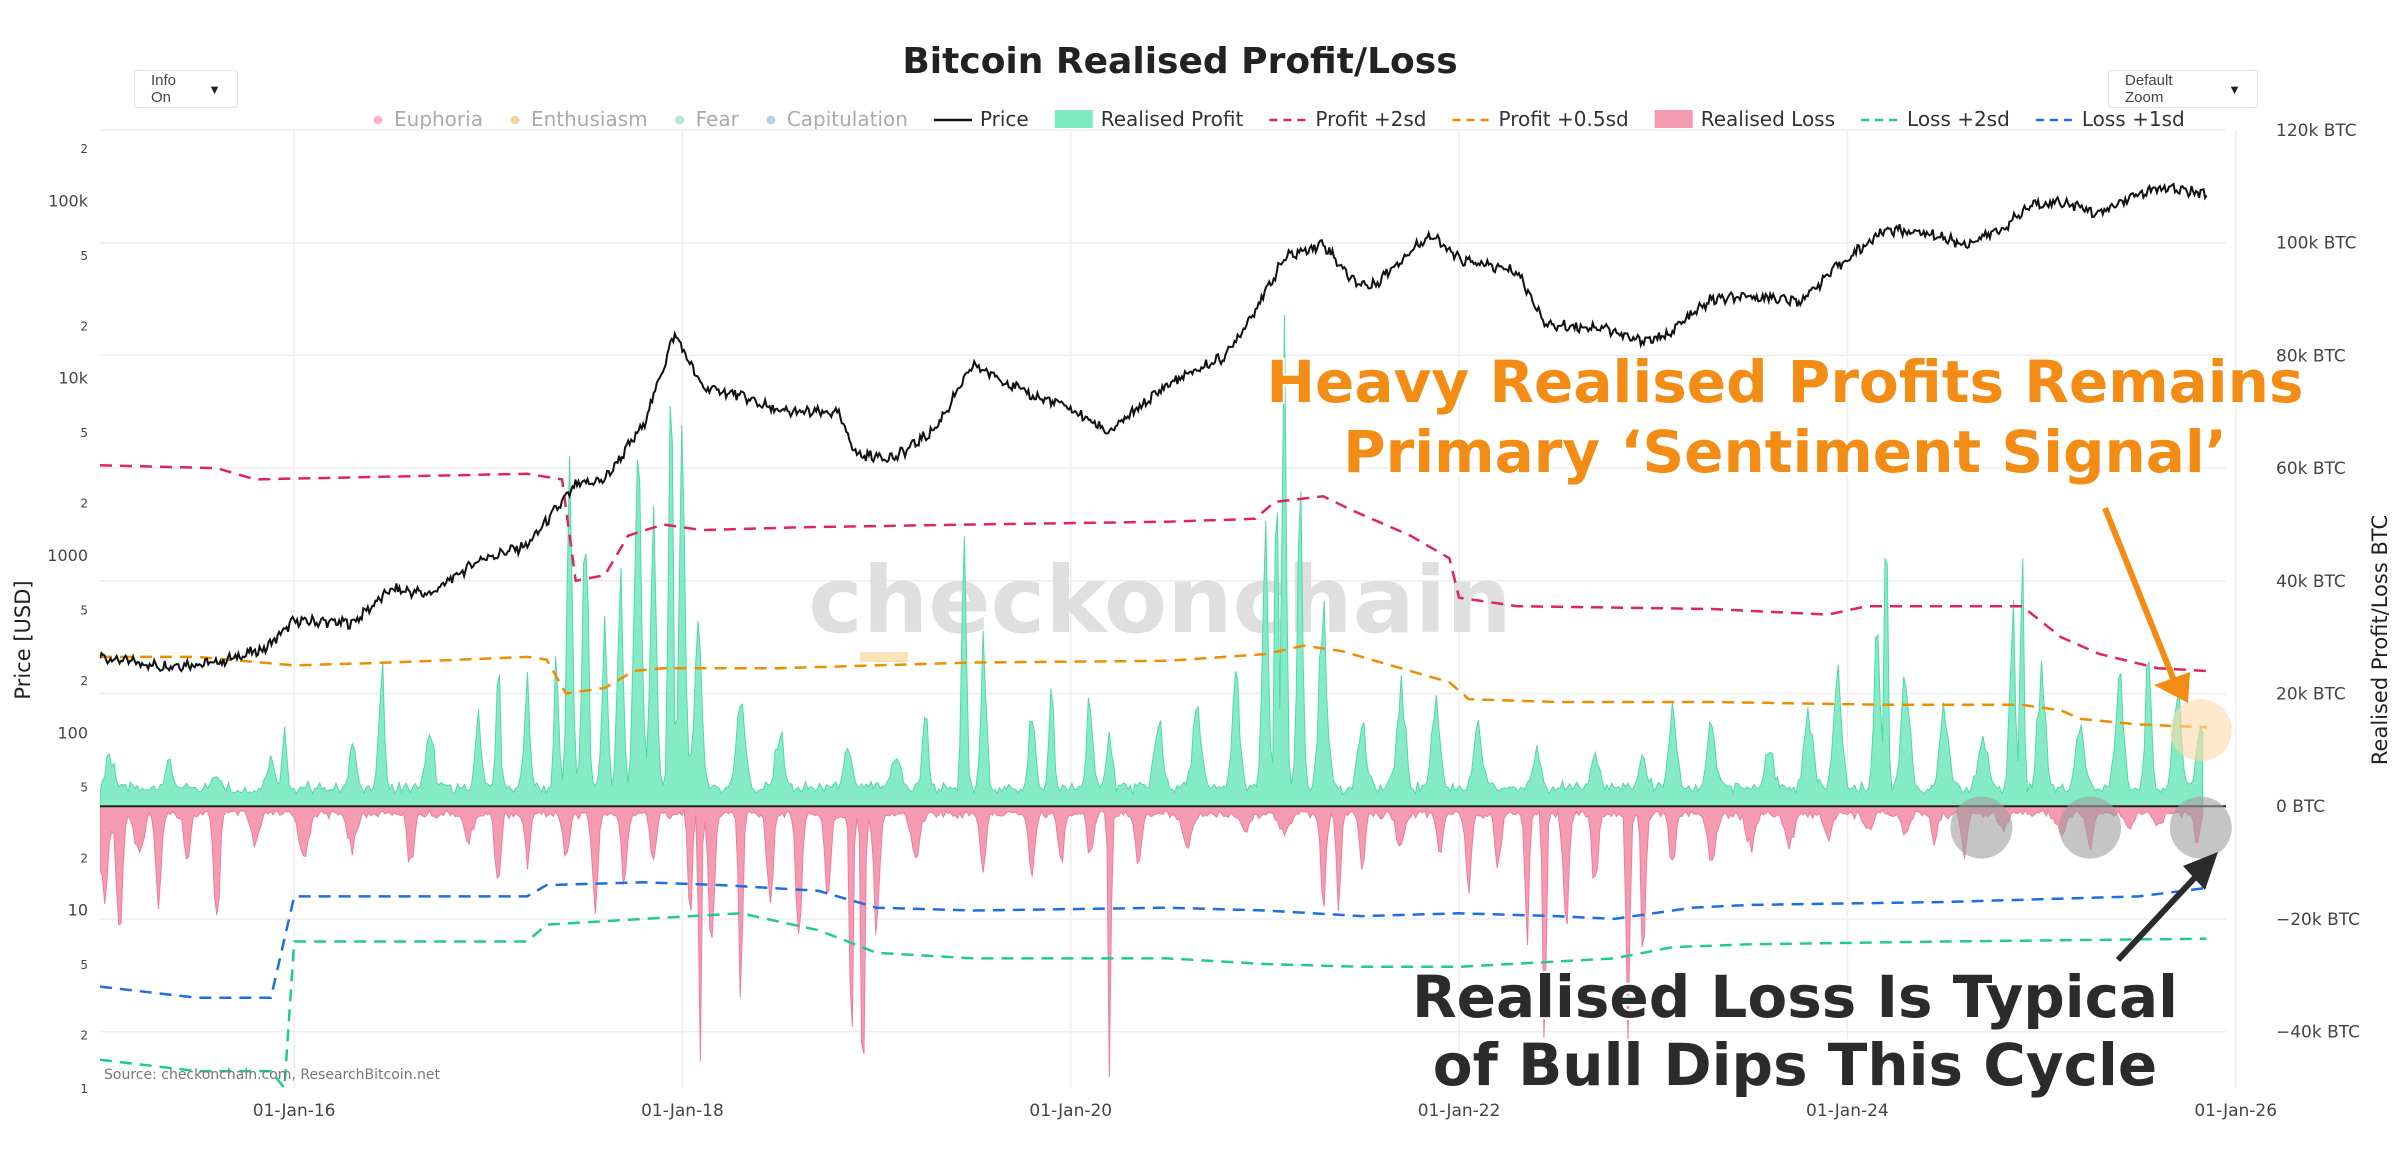 The width and height of the screenshot is (2400, 1169). I want to click on legend-item-loss-1sd: Loss +1sd, so click(2110, 119).